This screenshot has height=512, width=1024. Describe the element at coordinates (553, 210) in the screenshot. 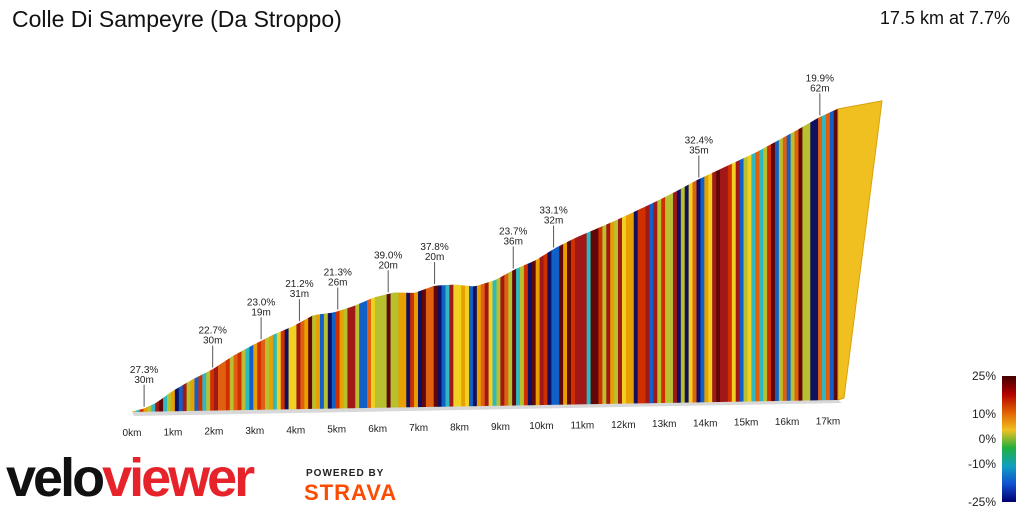

I see `annotation-grade: 33.1%` at that location.